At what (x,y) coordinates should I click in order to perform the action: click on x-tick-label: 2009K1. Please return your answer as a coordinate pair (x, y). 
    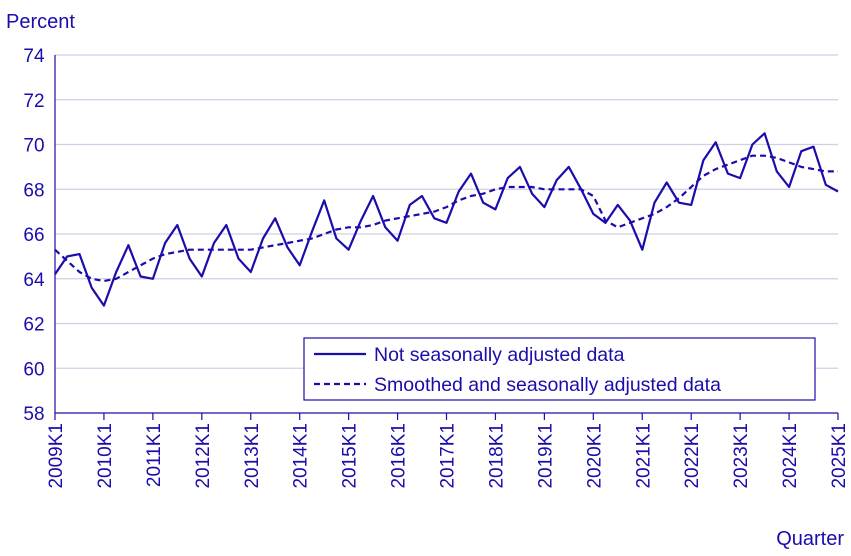
    Looking at the image, I should click on (56, 456).